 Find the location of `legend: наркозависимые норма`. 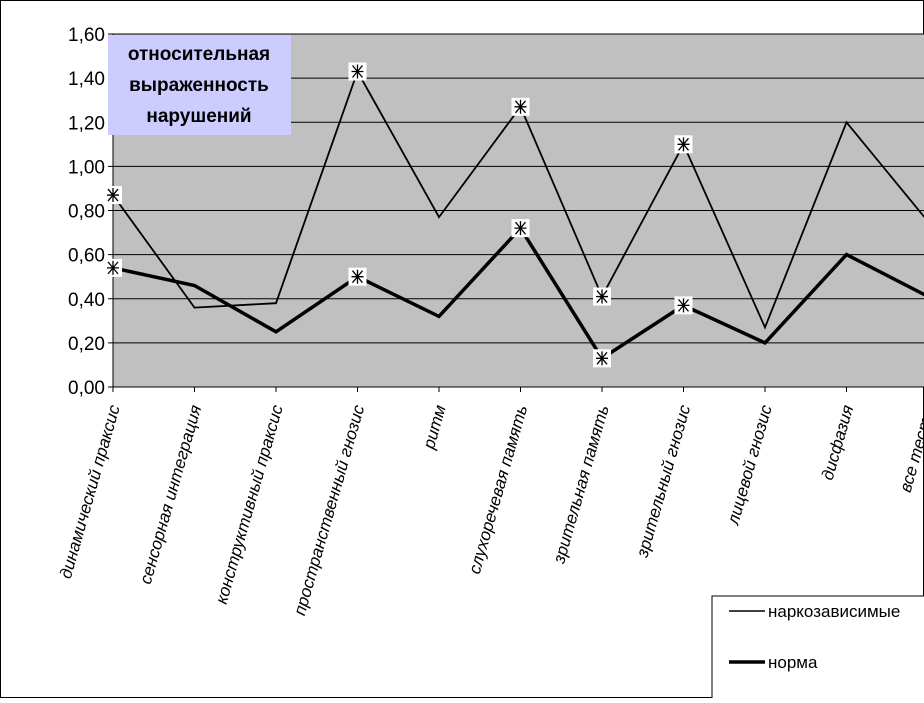

legend: наркозависимые норма is located at coordinates (817, 649).